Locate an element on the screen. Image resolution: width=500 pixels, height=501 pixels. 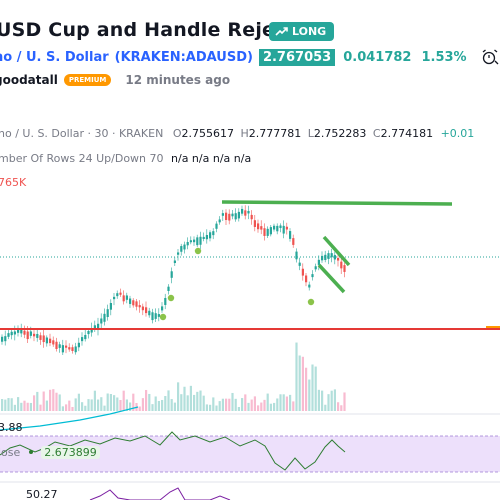
last-price: 2.767053 is located at coordinates (297, 57).